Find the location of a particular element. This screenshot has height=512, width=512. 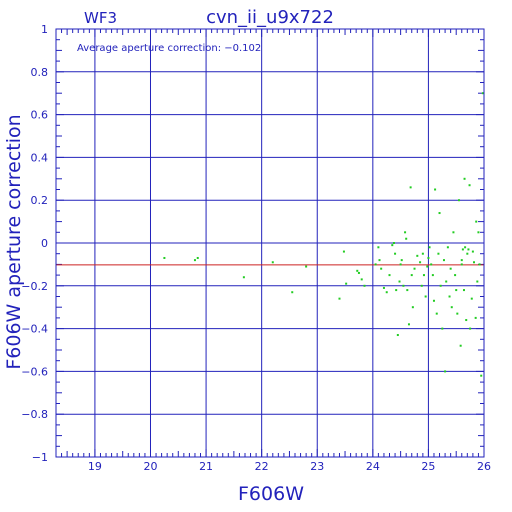

x-tick-labels: 19 20 21 22 23 24 25 26 is located at coordinates (289, 466).